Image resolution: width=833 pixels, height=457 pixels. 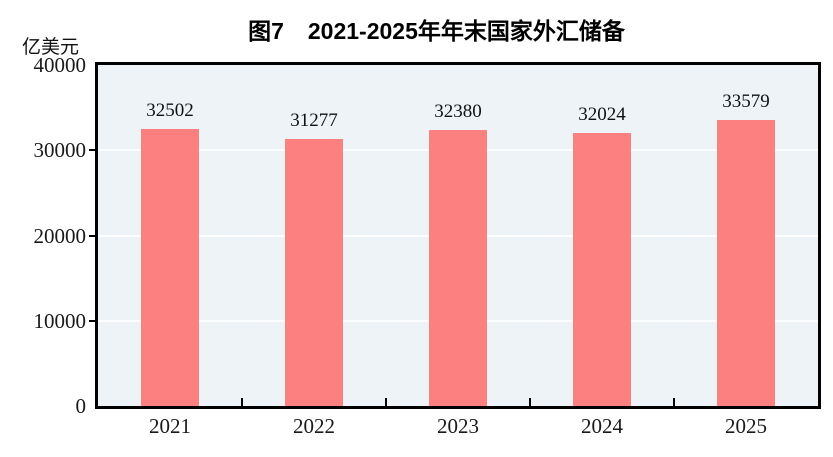 What do you see at coordinates (602, 269) in the screenshot?
I see `bar-2024` at bounding box center [602, 269].